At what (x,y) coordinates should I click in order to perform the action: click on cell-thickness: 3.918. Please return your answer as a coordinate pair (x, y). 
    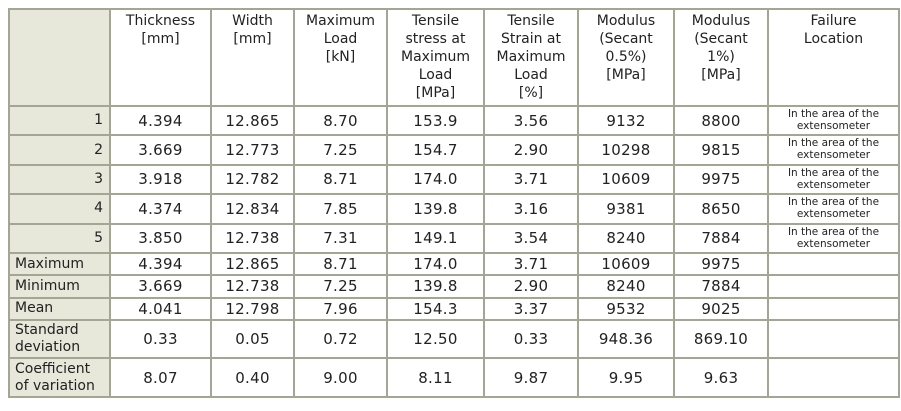
    Looking at the image, I should click on (160, 179).